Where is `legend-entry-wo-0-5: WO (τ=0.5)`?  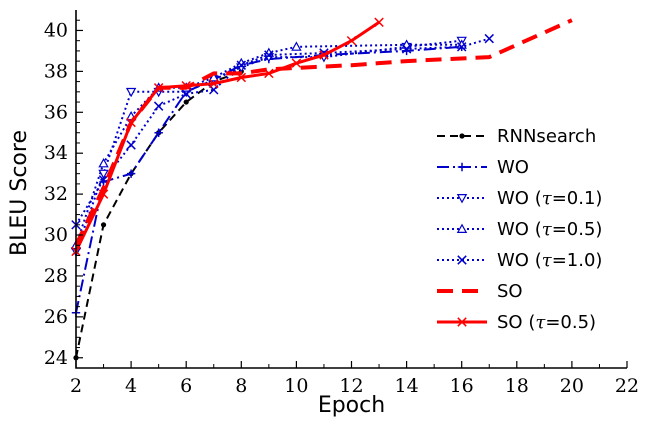 legend-entry-wo-0-5: WO (τ=0.5) is located at coordinates (519, 229).